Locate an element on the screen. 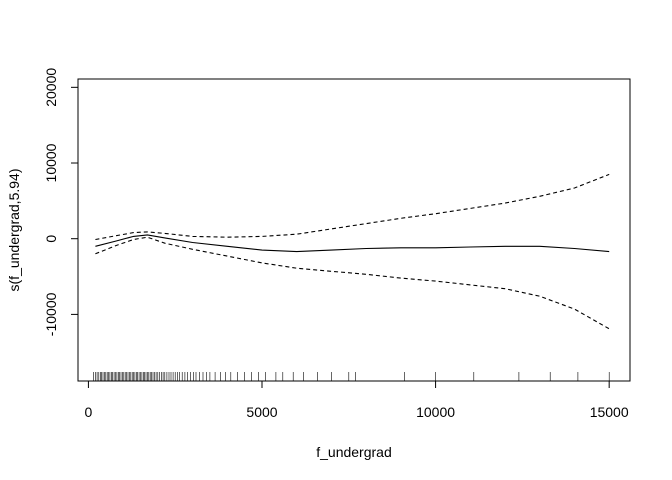 The image size is (672, 480). series-line-estimate is located at coordinates (352, 243).